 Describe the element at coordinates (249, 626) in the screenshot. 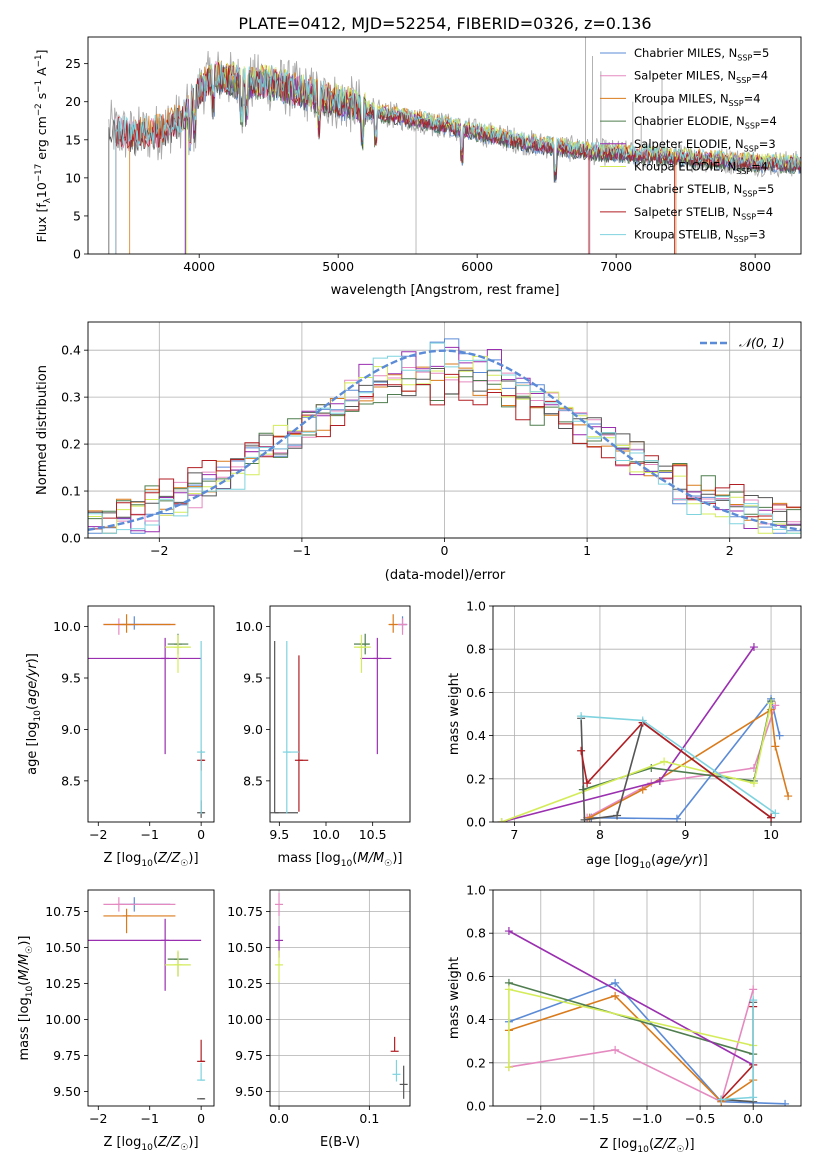

I see `age-vs-mass-ytick-label: 10.0` at that location.